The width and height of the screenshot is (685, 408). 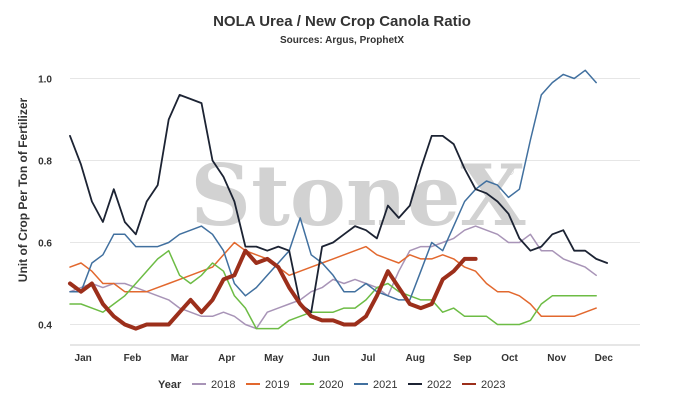 I want to click on x-tick-label: Jul, so click(x=368, y=358).